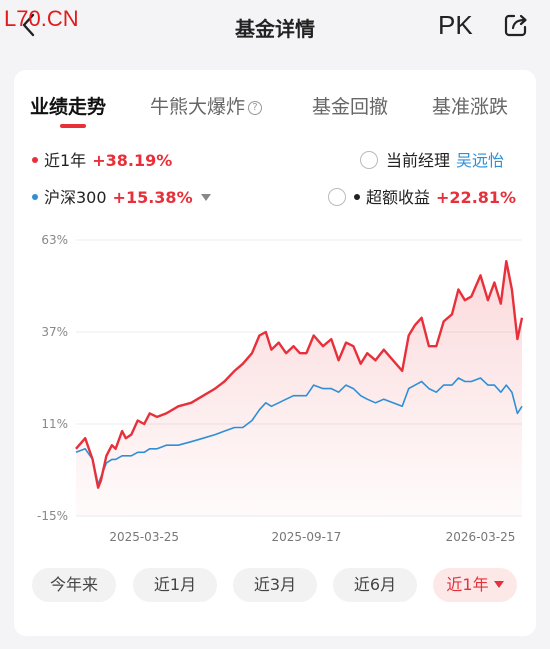 The width and height of the screenshot is (550, 649). I want to click on benchmark-legend: 沪深300 +15.38%, so click(121, 195).